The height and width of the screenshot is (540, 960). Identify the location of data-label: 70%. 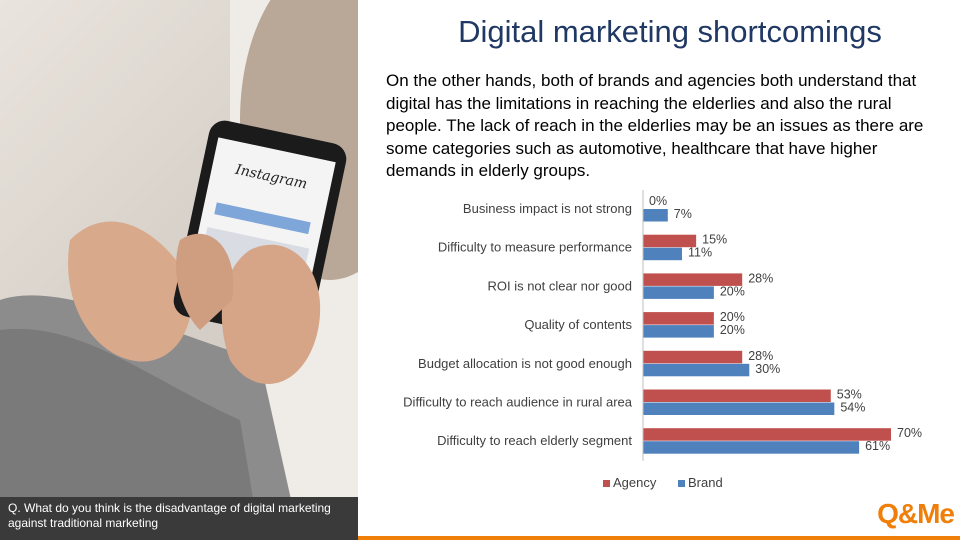
(909, 433).